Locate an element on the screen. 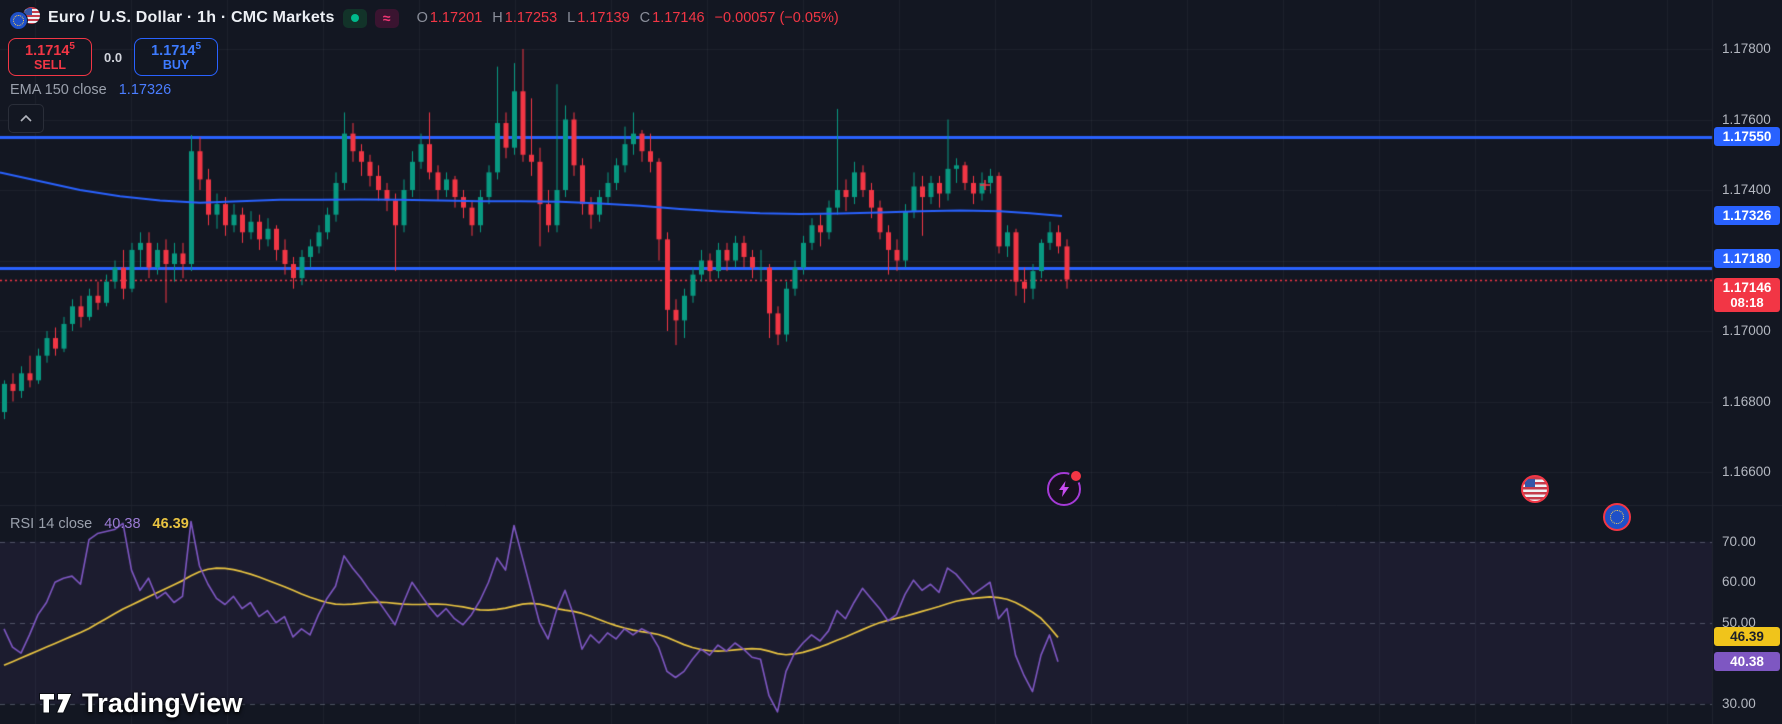  price-tick: 1.16600 is located at coordinates (1746, 471).